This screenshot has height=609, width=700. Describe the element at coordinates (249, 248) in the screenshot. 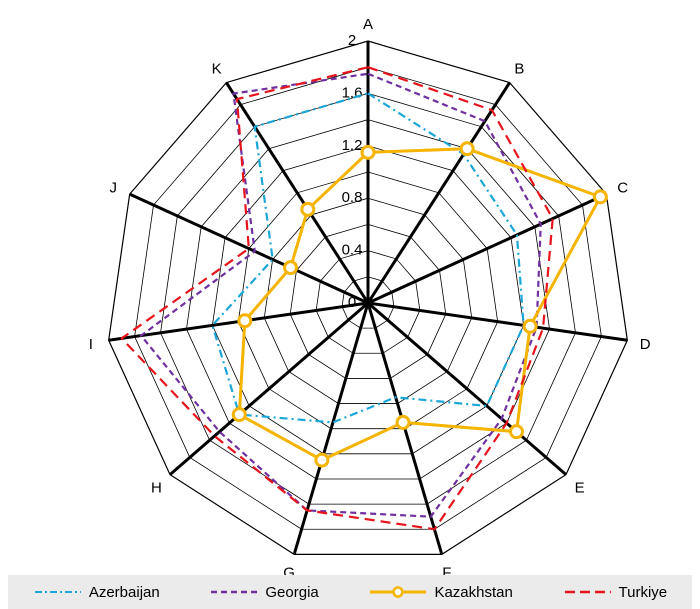

I see `spoke-J` at that location.